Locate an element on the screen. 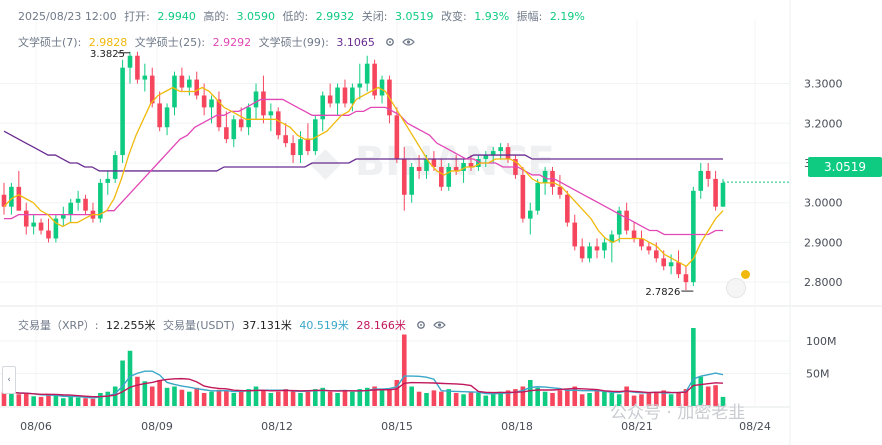  gear-icon is located at coordinates (390, 42).